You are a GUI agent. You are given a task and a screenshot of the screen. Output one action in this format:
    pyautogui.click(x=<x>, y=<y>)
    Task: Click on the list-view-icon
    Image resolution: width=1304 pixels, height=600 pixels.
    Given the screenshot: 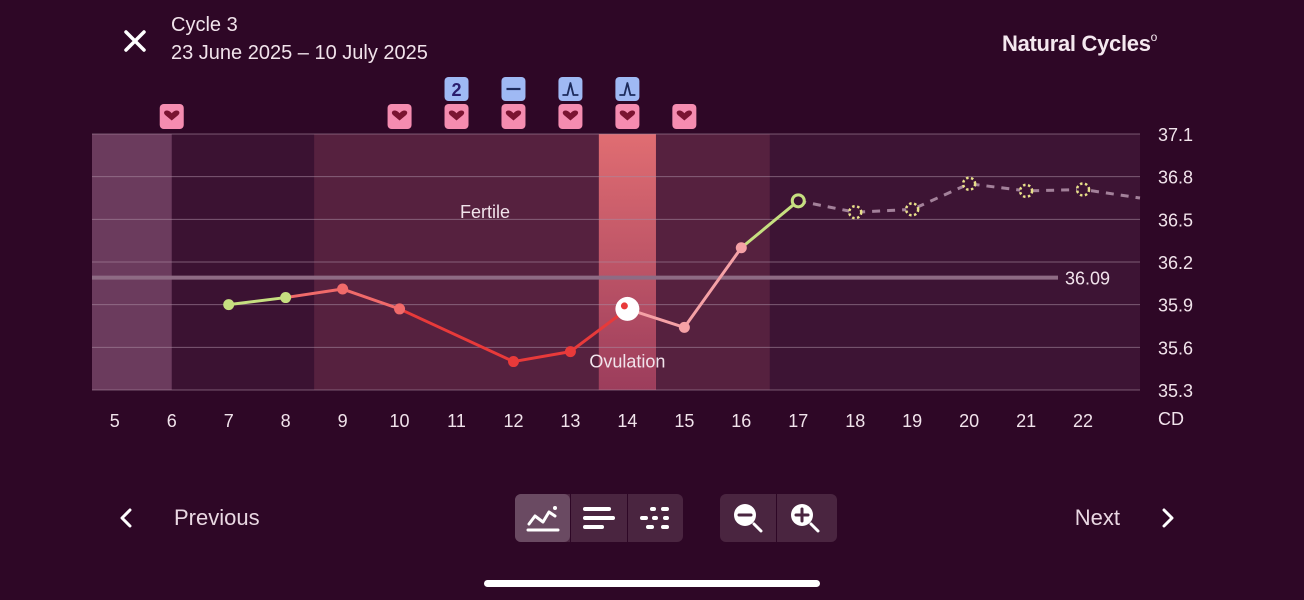 What is the action you would take?
    pyautogui.click(x=599, y=518)
    